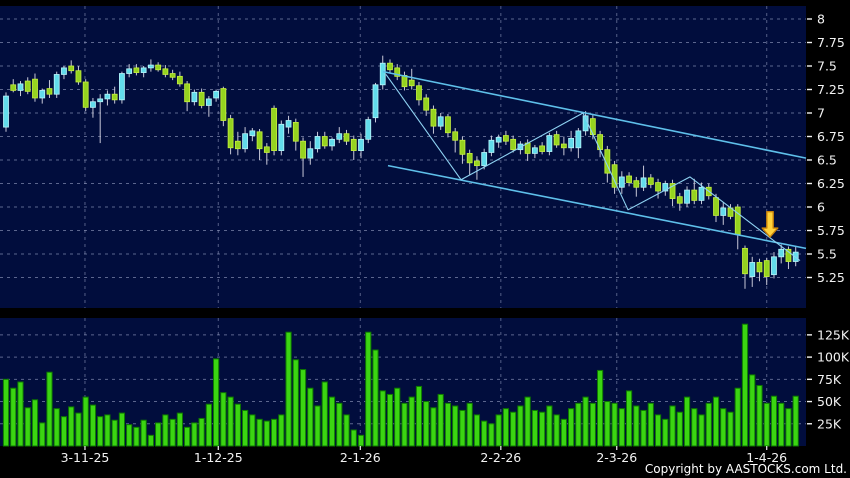 The width and height of the screenshot is (850, 478). Describe the element at coordinates (831, 183) in the screenshot. I see `price-tick-label: 6.25` at that location.